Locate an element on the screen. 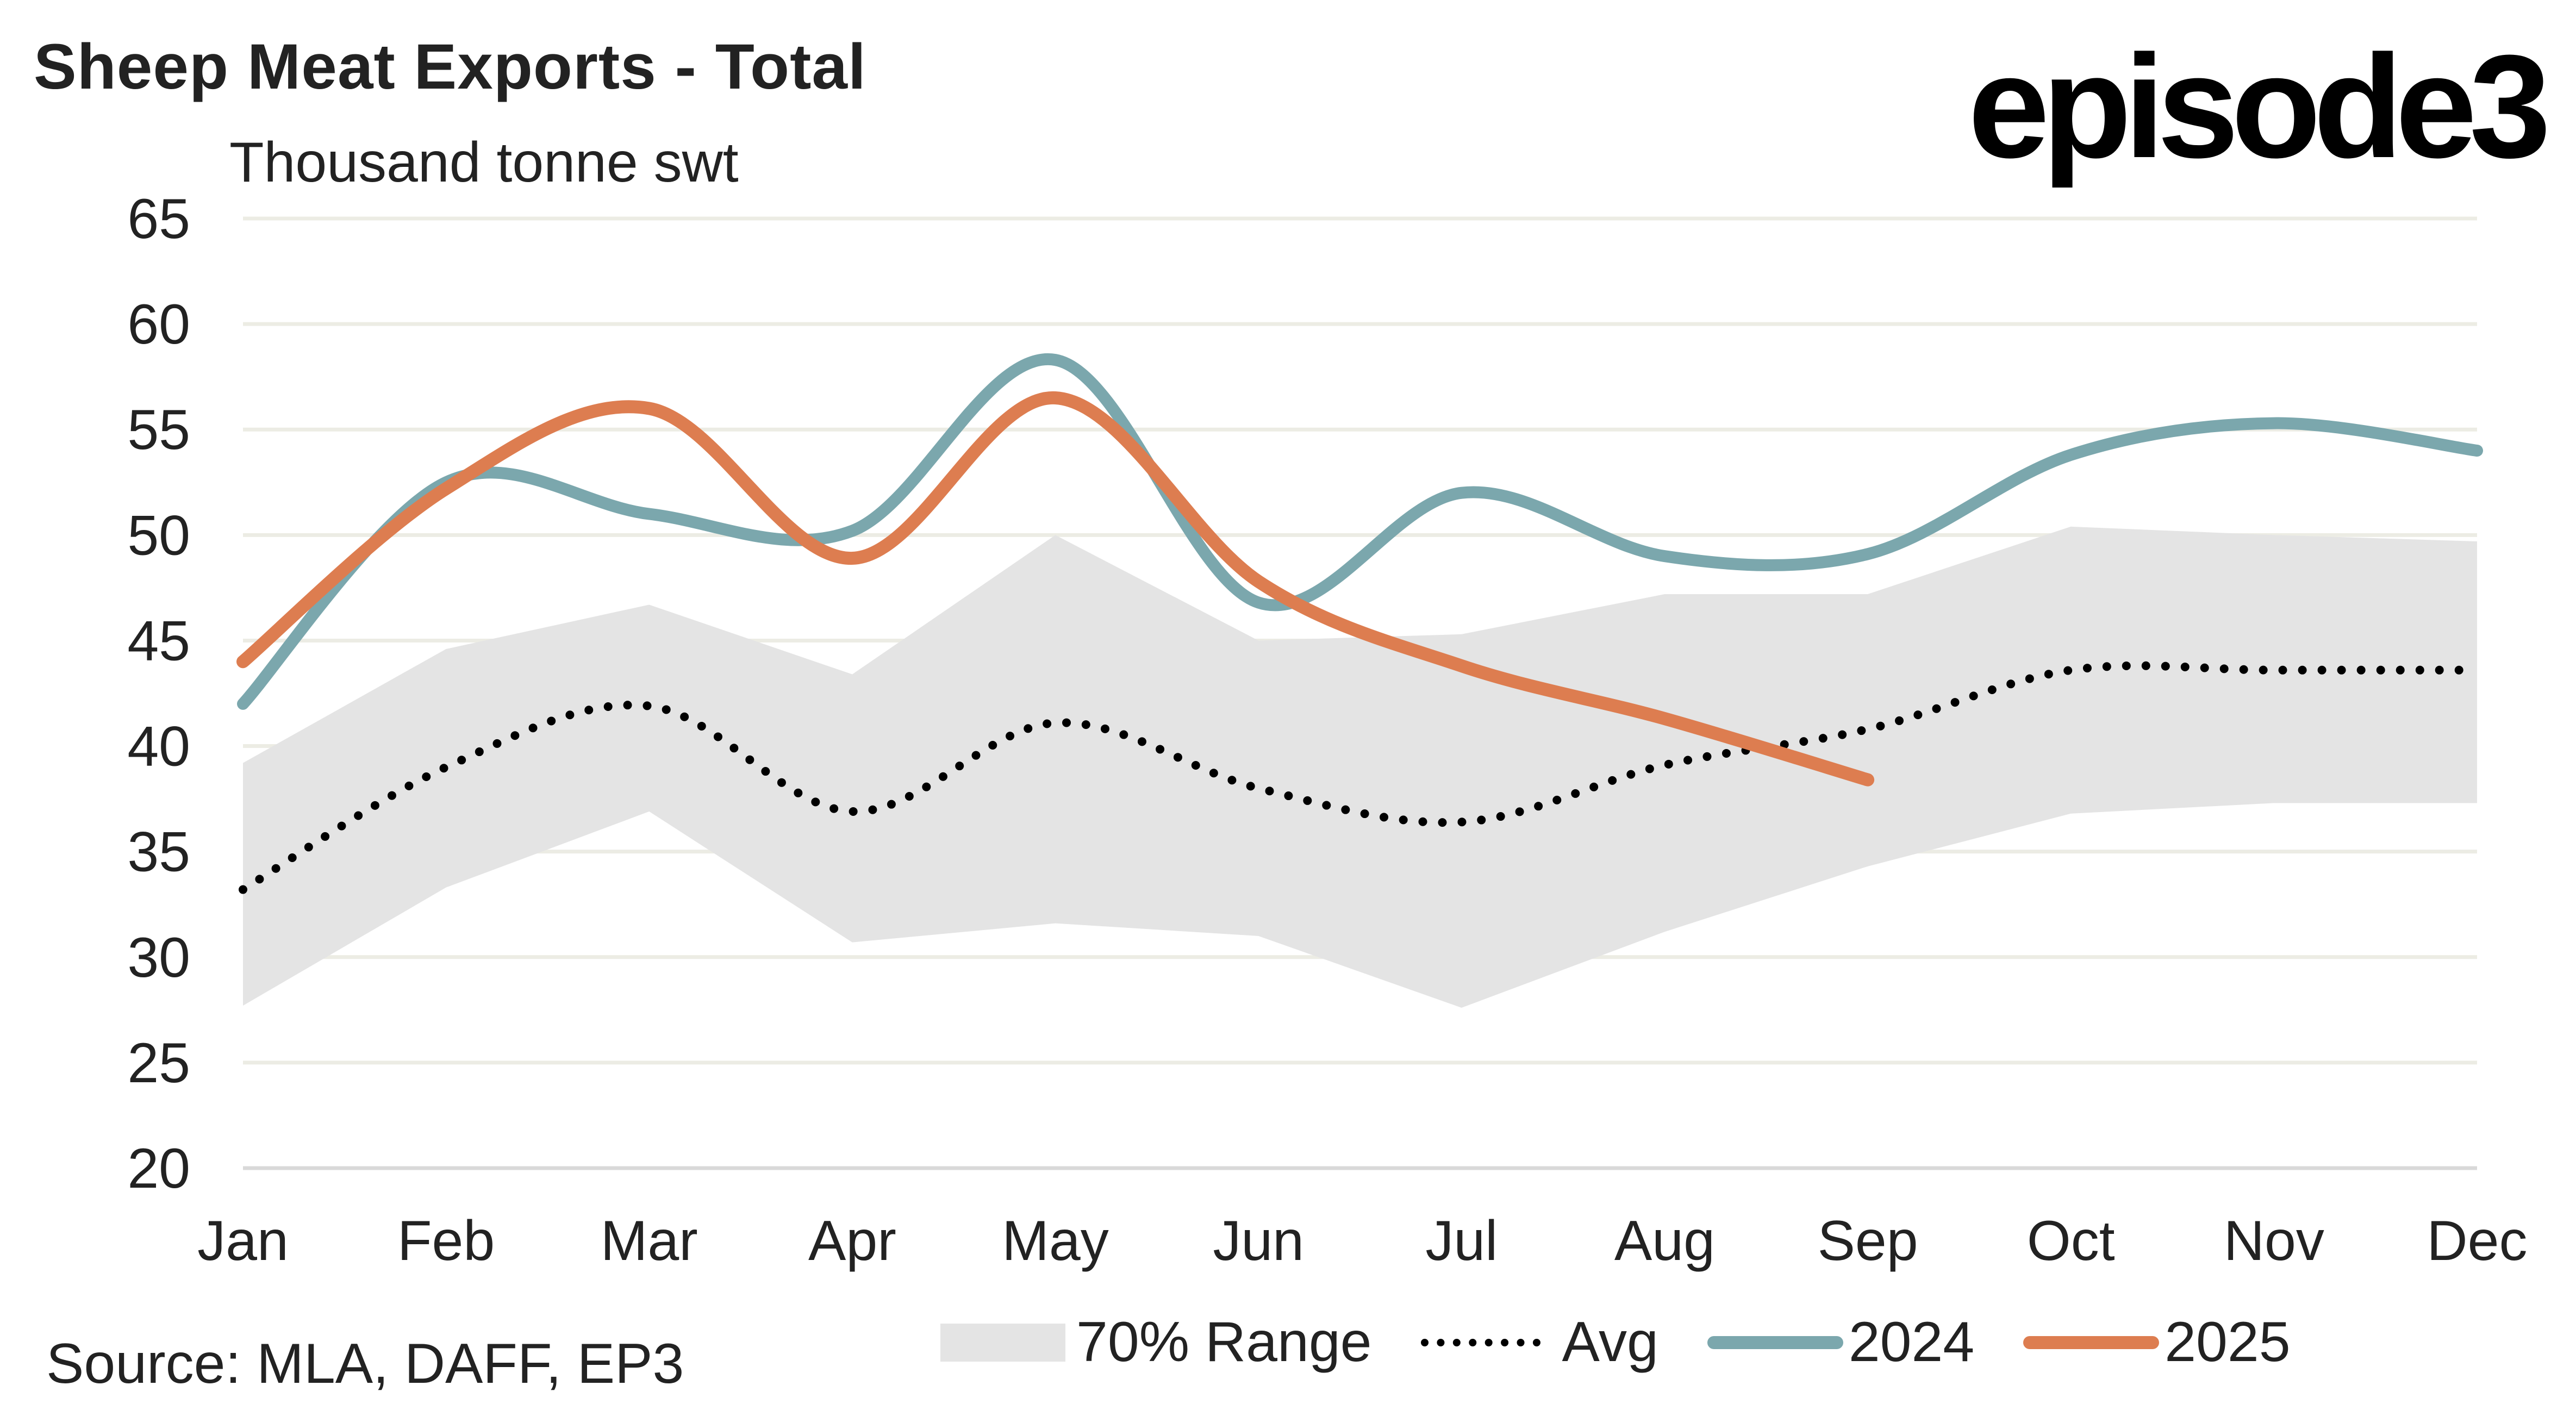 This screenshot has width=2576, height=1410. series-line-avg is located at coordinates (1360, 778).